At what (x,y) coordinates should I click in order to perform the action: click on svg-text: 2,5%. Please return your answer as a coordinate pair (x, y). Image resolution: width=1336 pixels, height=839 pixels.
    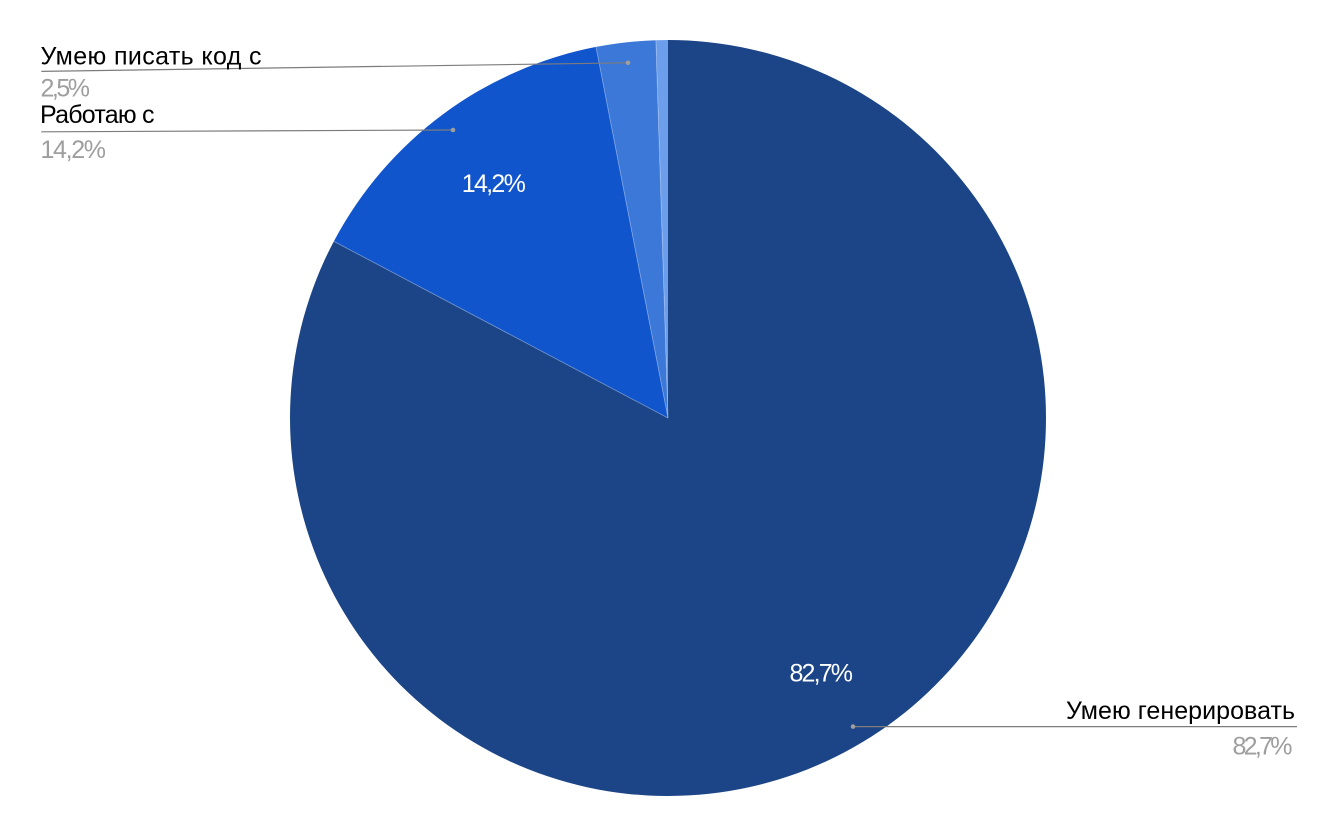
    Looking at the image, I should click on (66, 89).